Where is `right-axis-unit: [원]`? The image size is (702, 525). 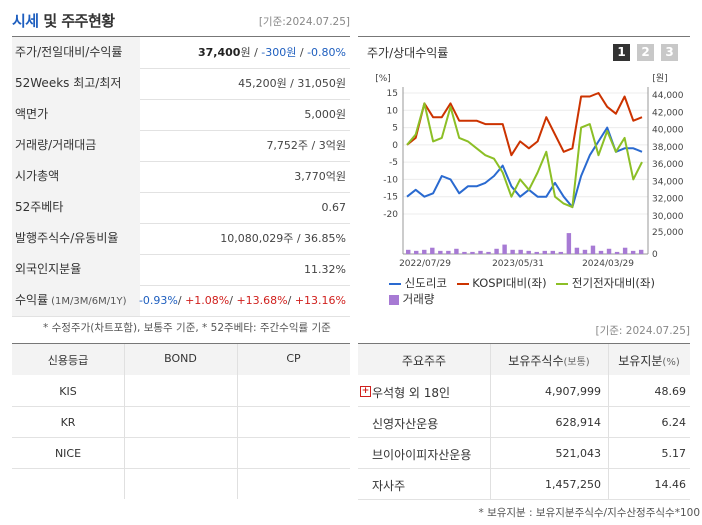 right-axis-unit: [원] is located at coordinates (659, 78).